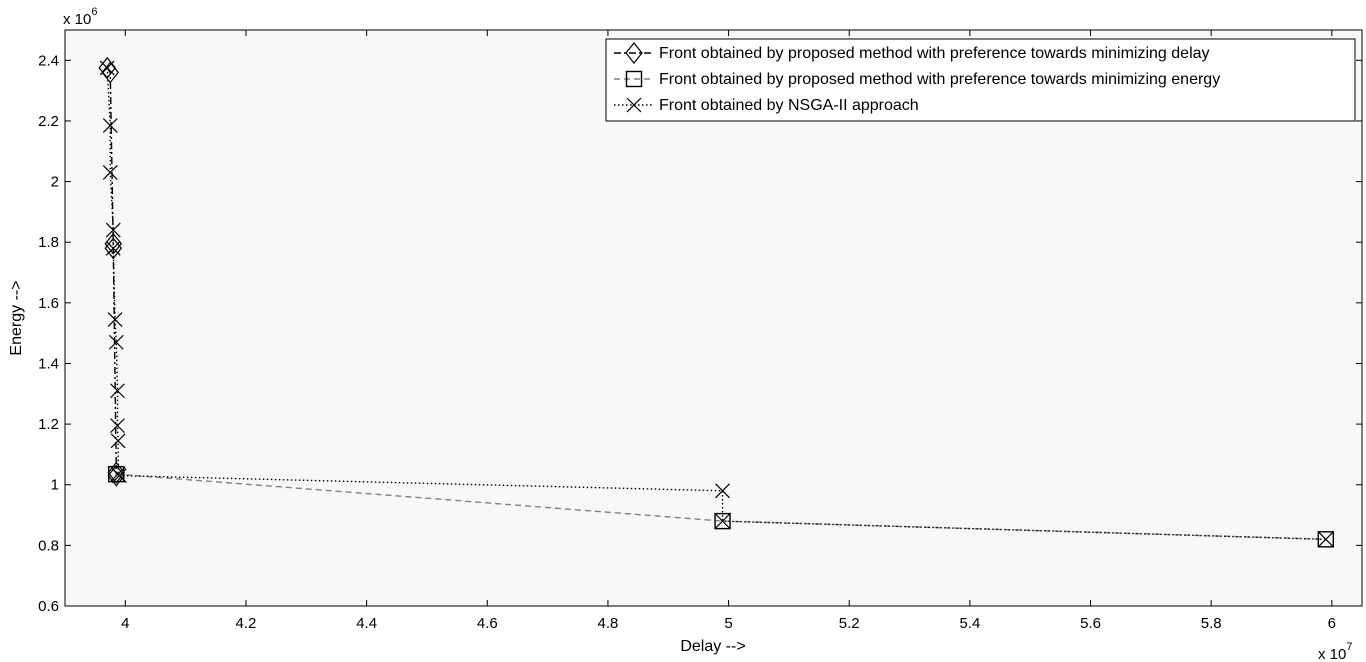  What do you see at coordinates (48, 303) in the screenshot?
I see `y-tick-label: 1.6` at bounding box center [48, 303].